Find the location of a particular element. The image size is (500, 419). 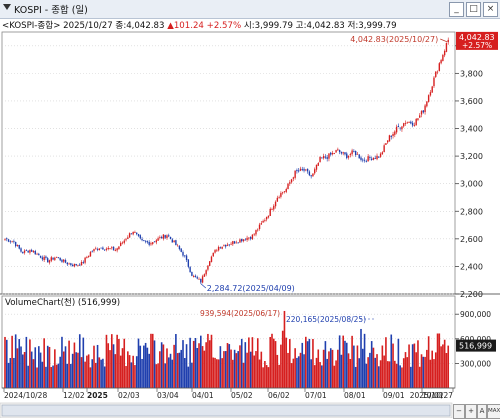

close-button: × is located at coordinates (490, 9).